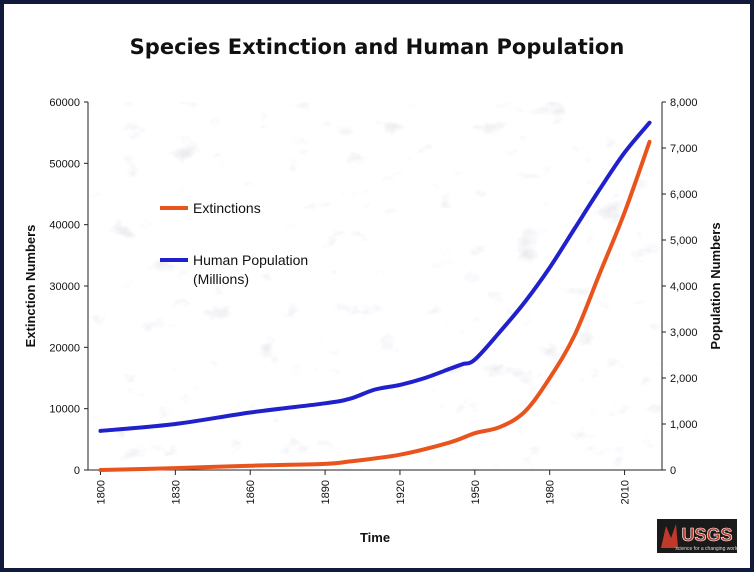 This screenshot has width=754, height=572. What do you see at coordinates (252, 269) in the screenshot?
I see `legend-label-population: Human Population (Millions)` at bounding box center [252, 269].